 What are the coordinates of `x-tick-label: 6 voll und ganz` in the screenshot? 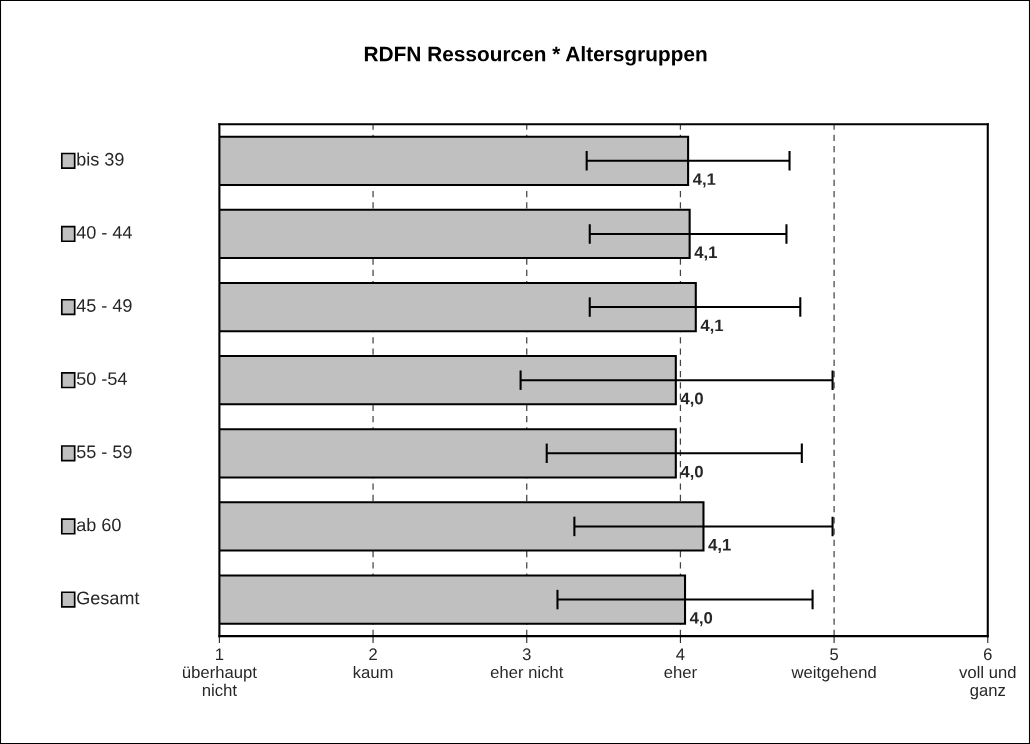 It's located at (987, 674).